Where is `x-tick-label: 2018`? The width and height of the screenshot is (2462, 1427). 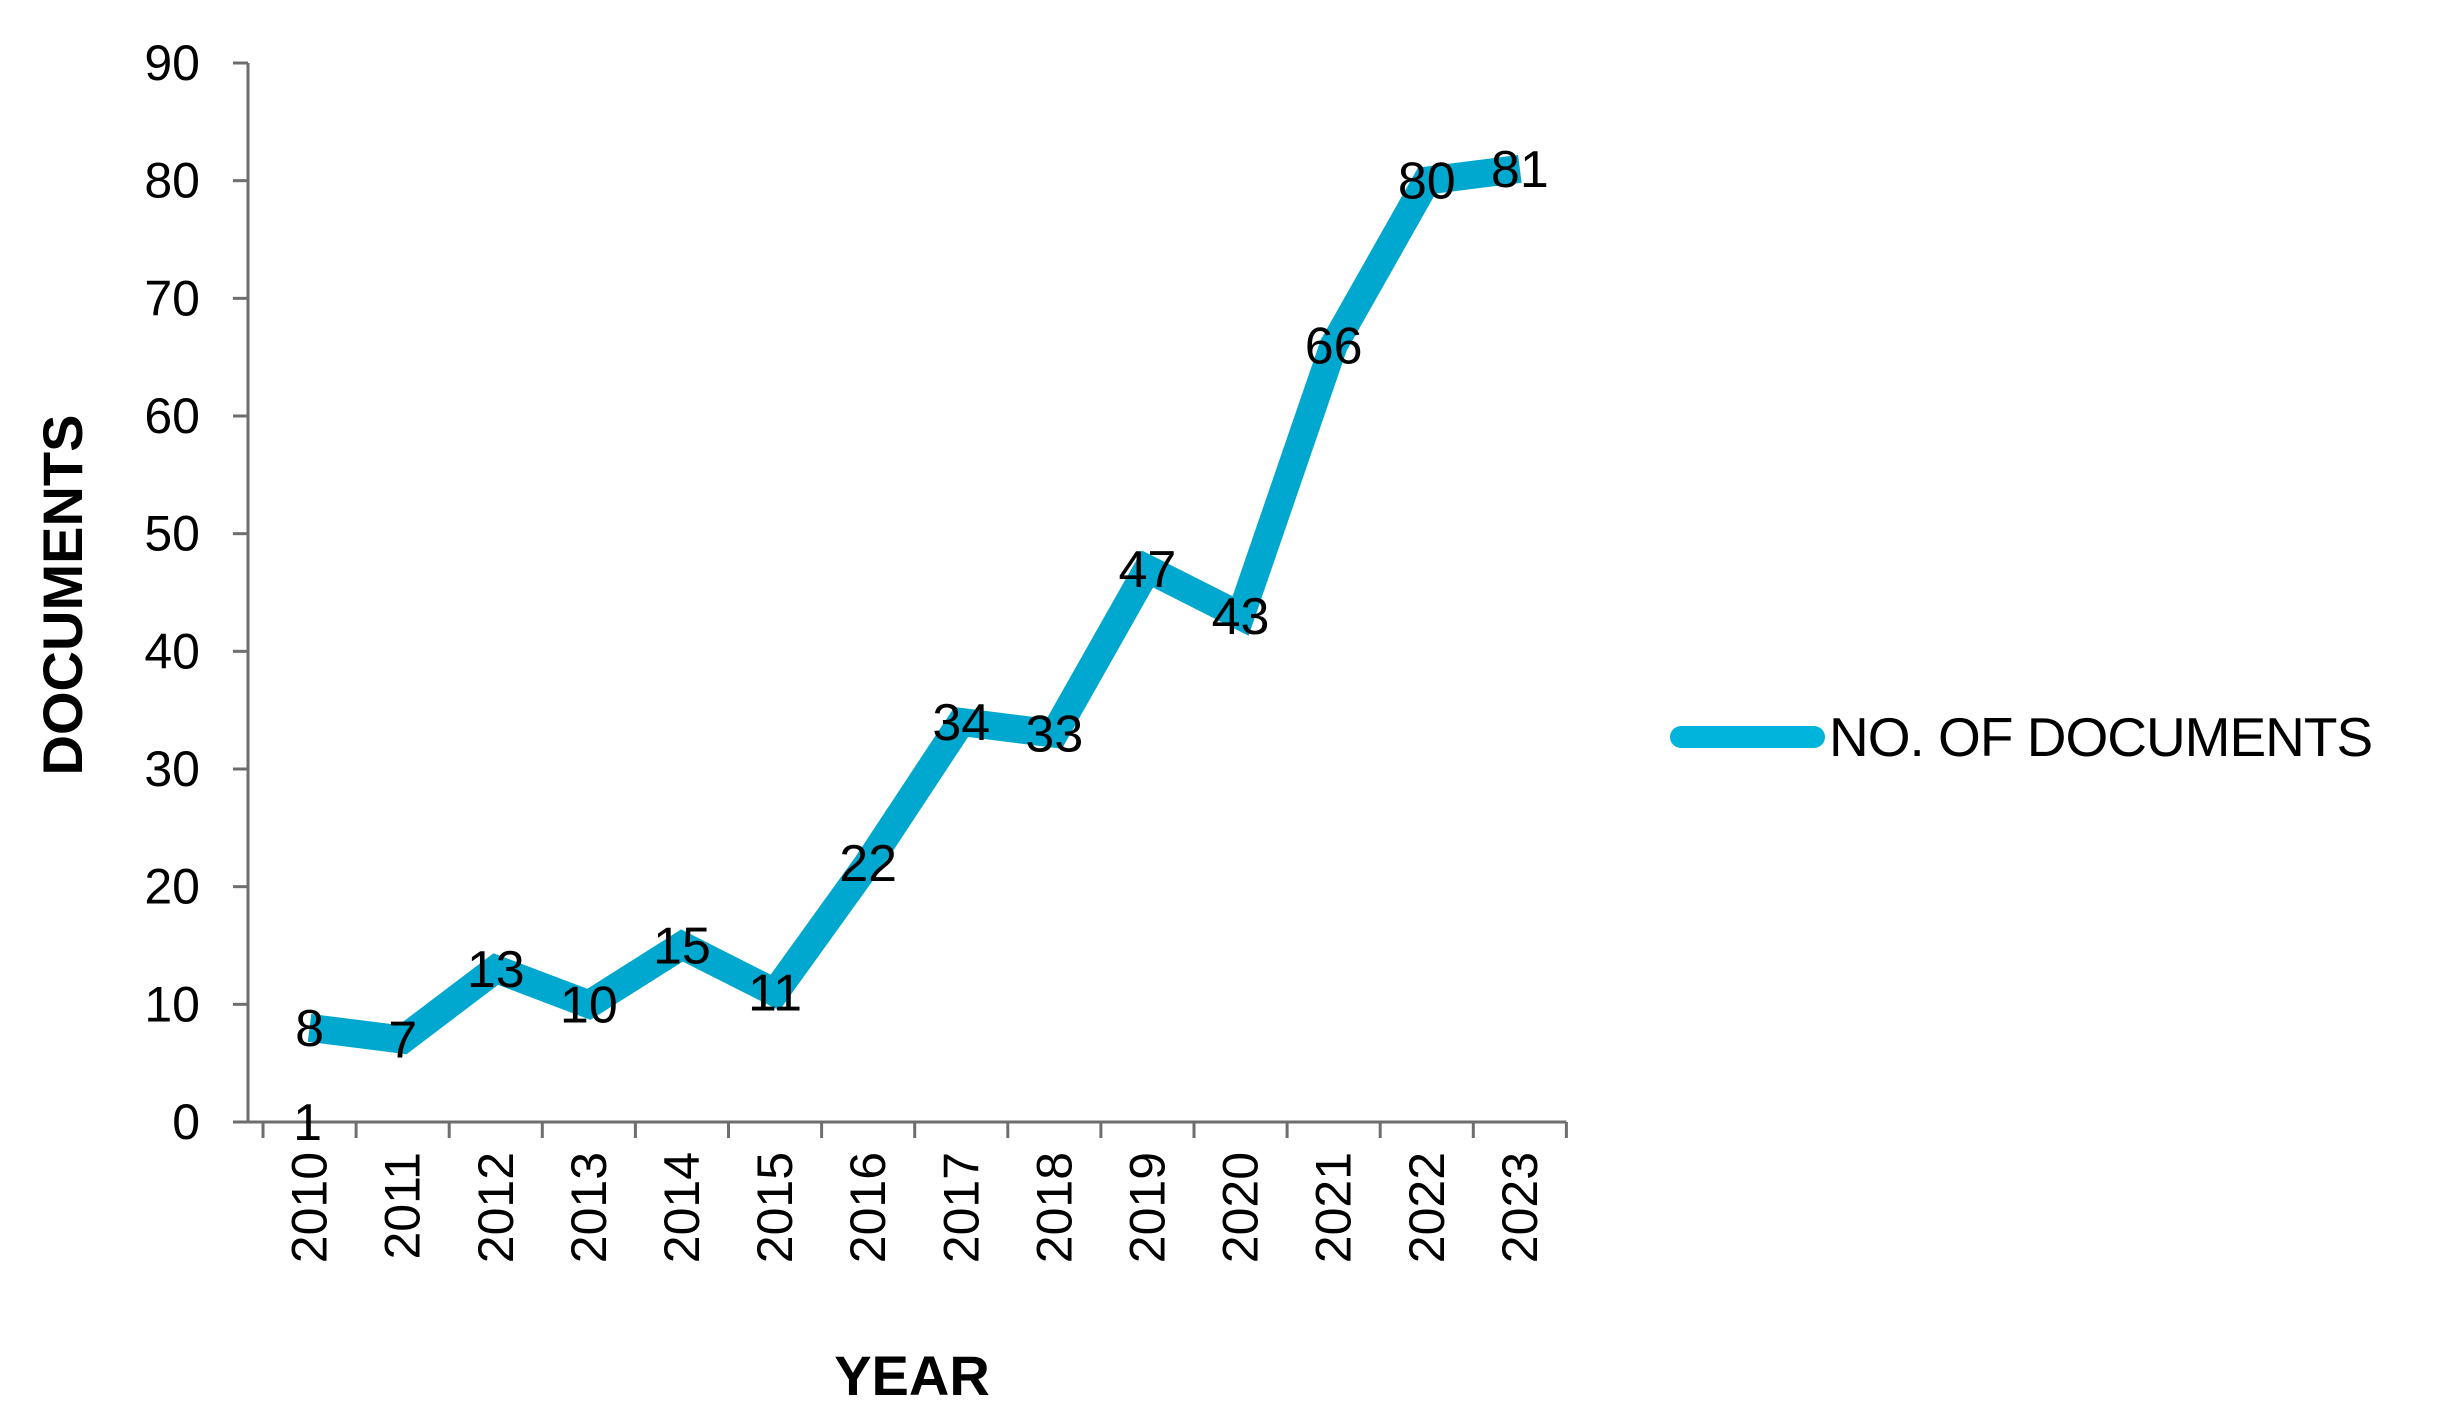
x-tick-label: 2018 is located at coordinates (1054, 1207).